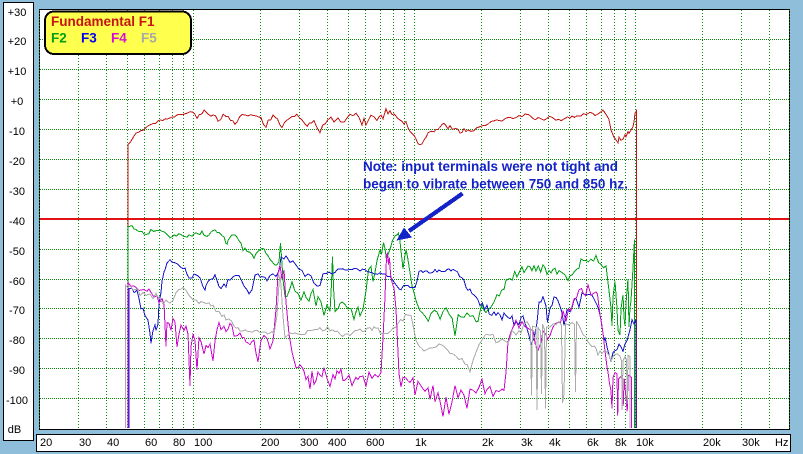 This screenshot has width=803, height=454. Describe the element at coordinates (103, 21) in the screenshot. I see `svg-text: Fundamental F1` at that location.